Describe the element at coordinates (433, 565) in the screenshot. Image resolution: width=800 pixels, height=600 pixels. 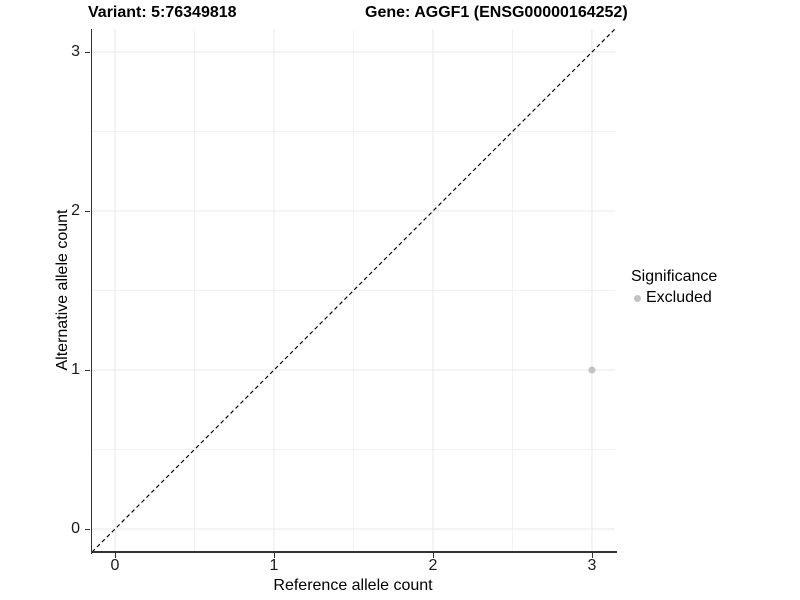
I see `x-tick-label: 2` at that location.